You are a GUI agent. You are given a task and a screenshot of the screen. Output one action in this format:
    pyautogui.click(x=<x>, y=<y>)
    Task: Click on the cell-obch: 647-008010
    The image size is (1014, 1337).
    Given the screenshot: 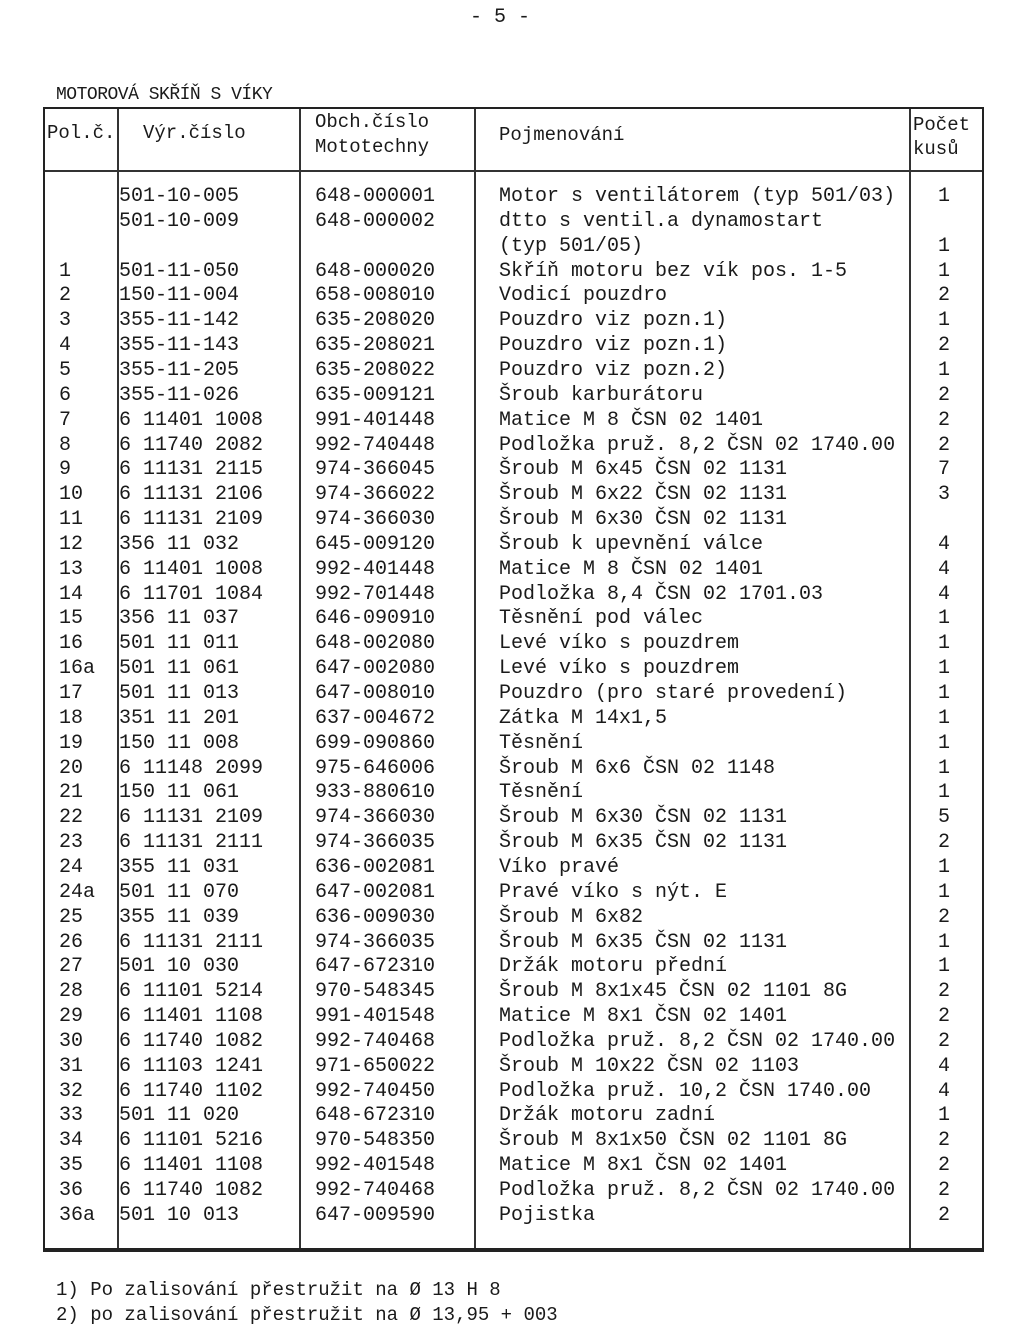 What is the action you would take?
    pyautogui.click(x=375, y=693)
    